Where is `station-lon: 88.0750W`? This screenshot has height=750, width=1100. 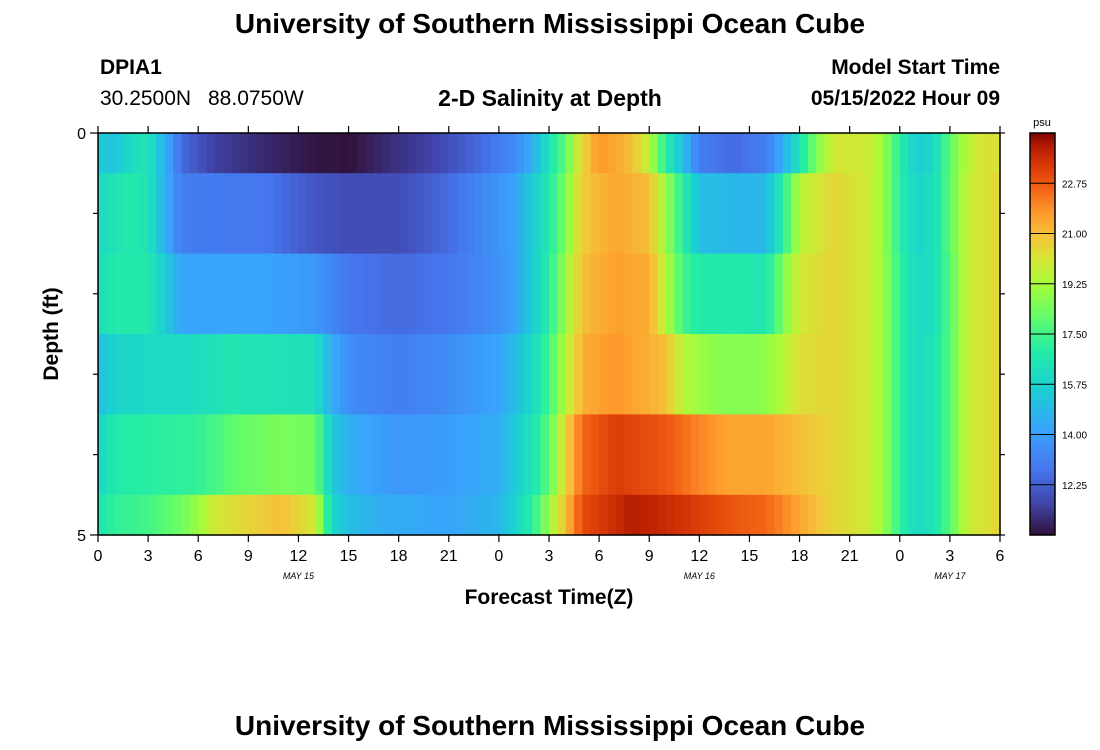
station-lon: 88.0750W is located at coordinates (256, 98).